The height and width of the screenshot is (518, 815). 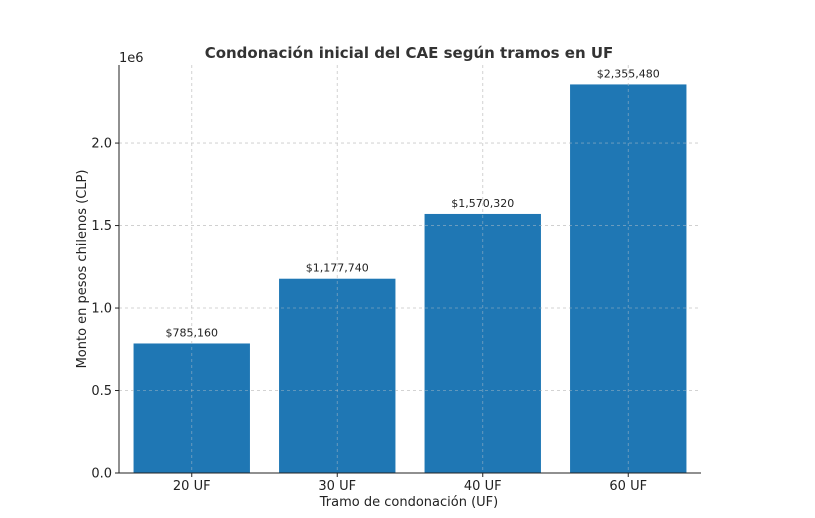 I want to click on bar-value-label: $2,355,480, so click(x=628, y=73).